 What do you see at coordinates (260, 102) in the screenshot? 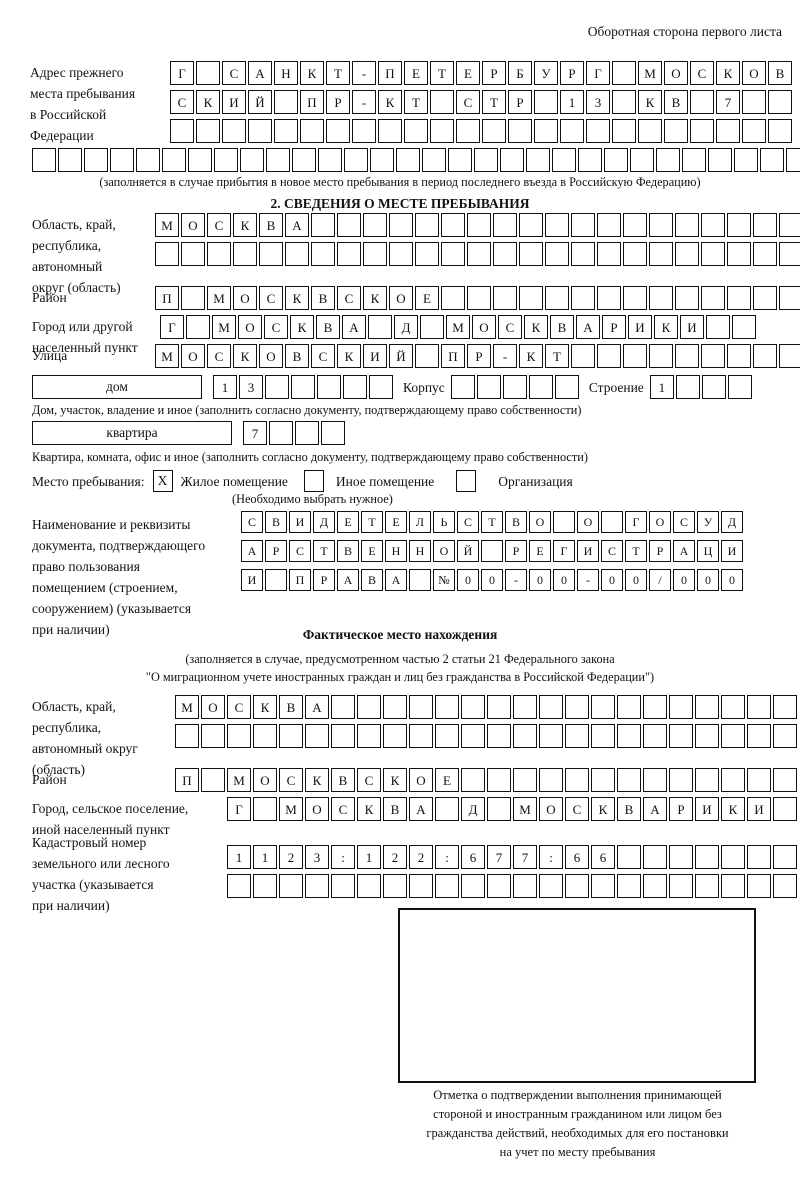
I see `comb-cell: Й` at bounding box center [260, 102].